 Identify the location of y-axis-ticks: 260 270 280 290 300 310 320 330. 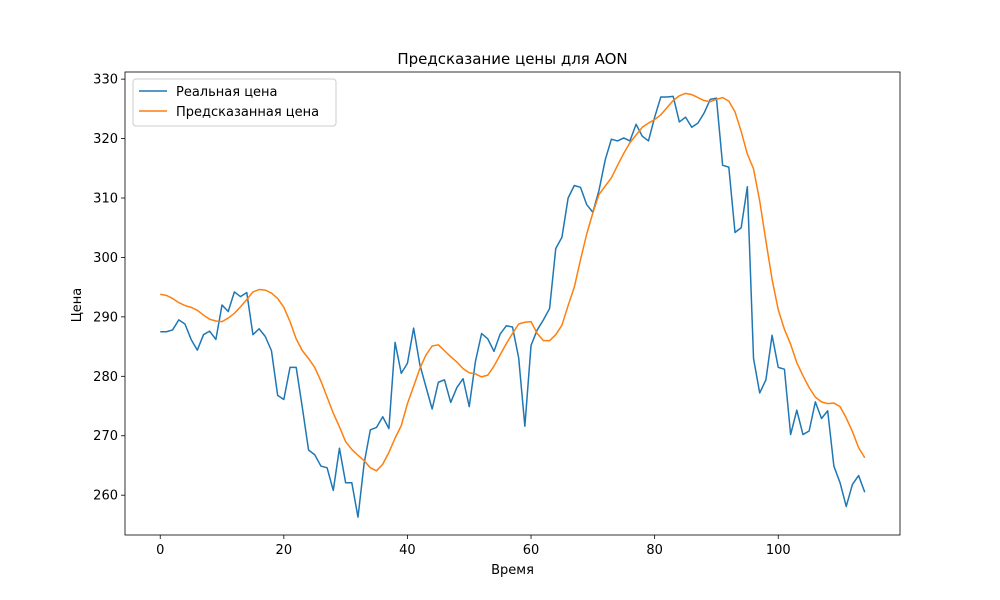
(109, 288).